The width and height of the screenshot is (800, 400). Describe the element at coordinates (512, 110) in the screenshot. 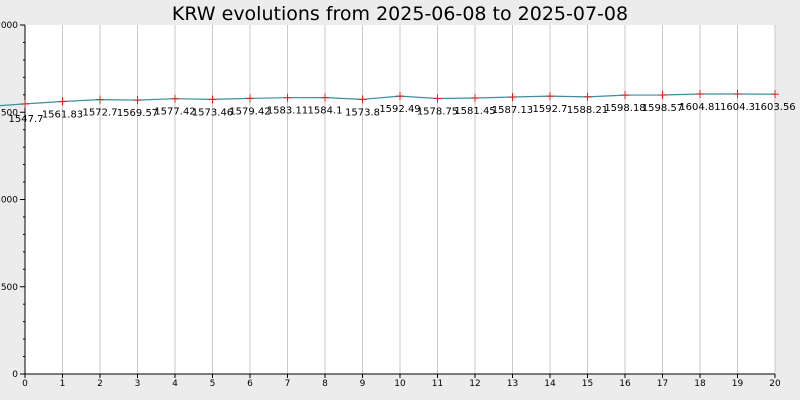

I see `data-label: 1587.13` at that location.